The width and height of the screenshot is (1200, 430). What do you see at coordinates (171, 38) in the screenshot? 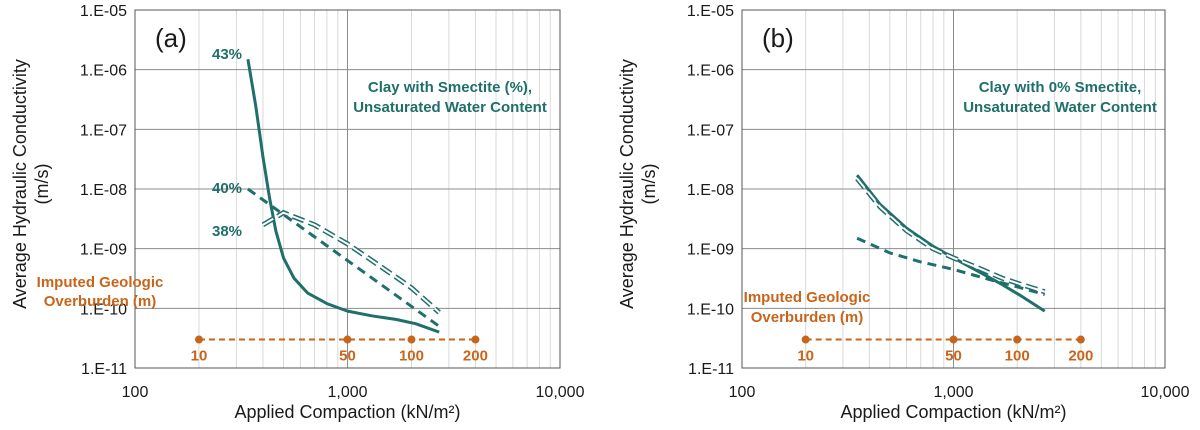
I see `panel-label: (a)` at bounding box center [171, 38].